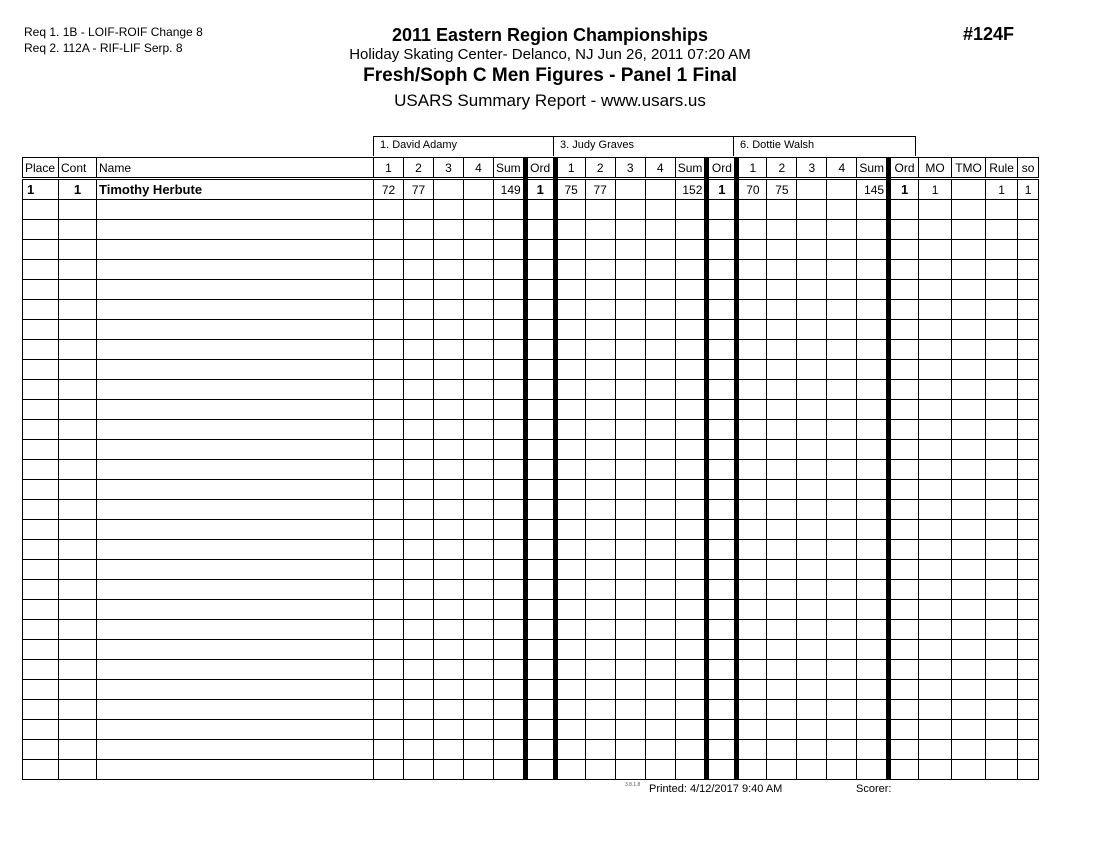 This screenshot has width=1100, height=850. Describe the element at coordinates (509, 168) in the screenshot. I see `column-header: Sum` at that location.